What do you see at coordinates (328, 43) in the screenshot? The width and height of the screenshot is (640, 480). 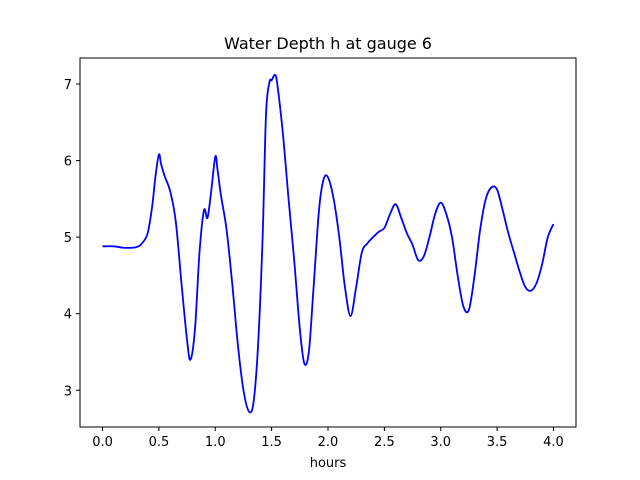 I see `chart-title: Water Depth h at gauge 6` at bounding box center [328, 43].